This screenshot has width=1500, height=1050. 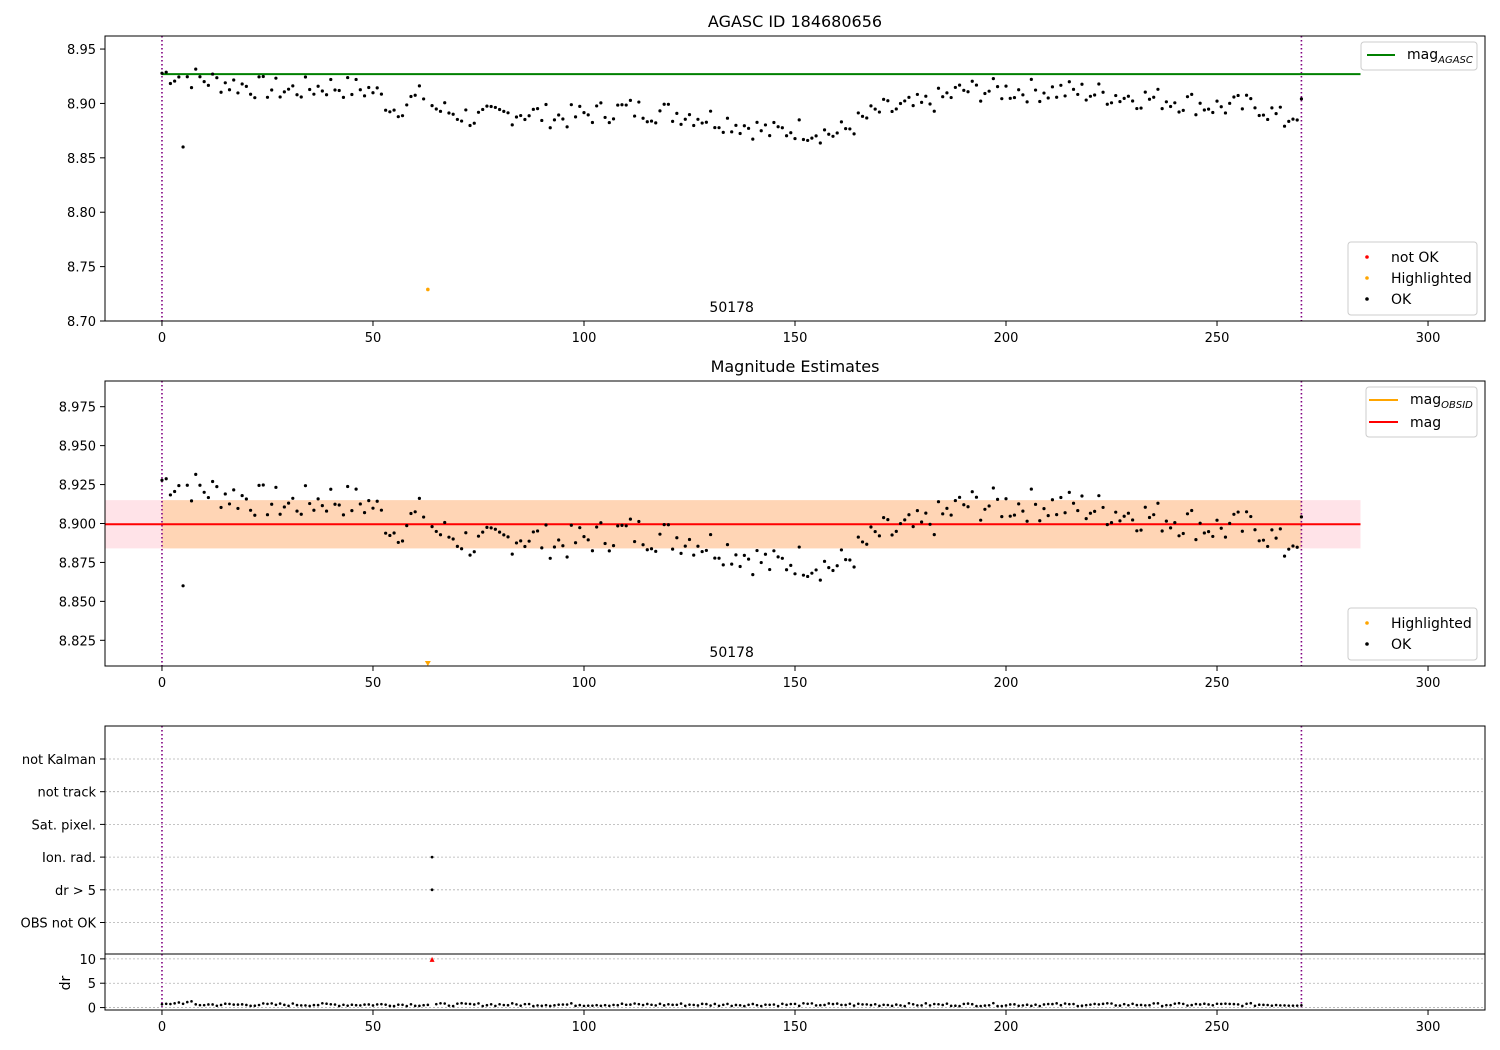 What do you see at coordinates (795, 1027) in the screenshot?
I see `x-tick-label: 150` at bounding box center [795, 1027].